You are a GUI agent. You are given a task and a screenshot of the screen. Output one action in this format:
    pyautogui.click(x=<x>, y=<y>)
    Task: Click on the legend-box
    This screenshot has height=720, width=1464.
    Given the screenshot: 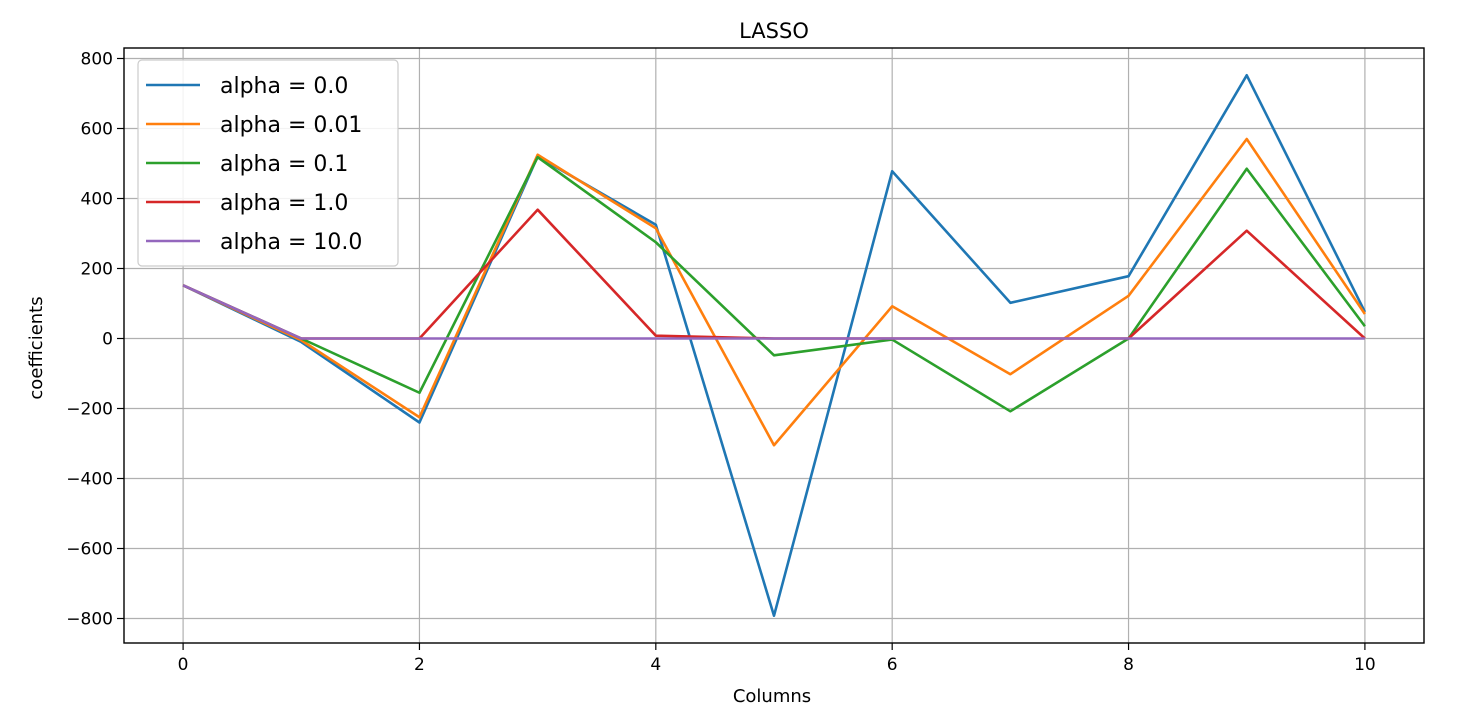 What is the action you would take?
    pyautogui.click(x=268, y=163)
    